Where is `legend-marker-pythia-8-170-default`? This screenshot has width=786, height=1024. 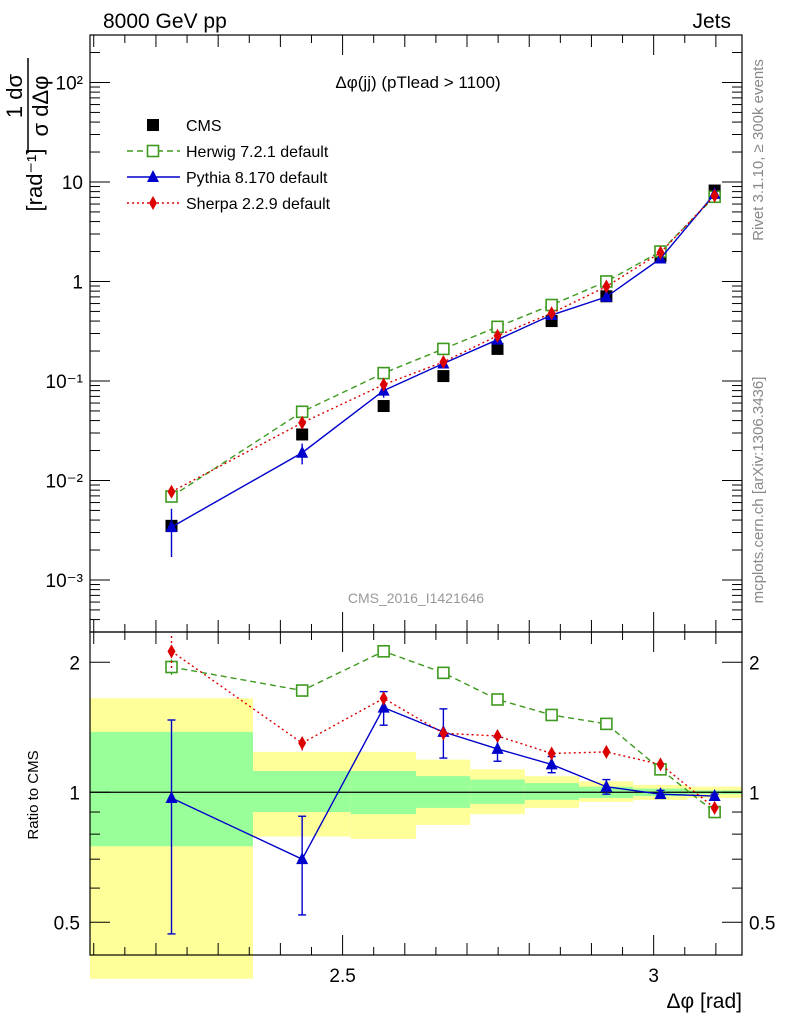
legend-marker-pythia-8-170-default is located at coordinates (153, 176).